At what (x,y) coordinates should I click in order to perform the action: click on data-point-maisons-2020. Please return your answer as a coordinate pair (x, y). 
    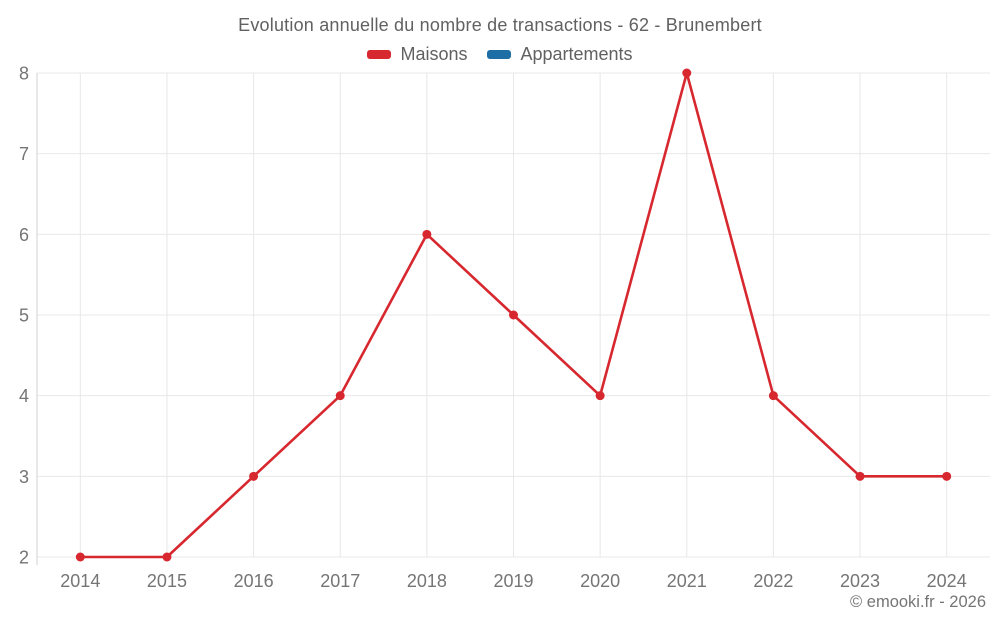
    Looking at the image, I should click on (600, 396).